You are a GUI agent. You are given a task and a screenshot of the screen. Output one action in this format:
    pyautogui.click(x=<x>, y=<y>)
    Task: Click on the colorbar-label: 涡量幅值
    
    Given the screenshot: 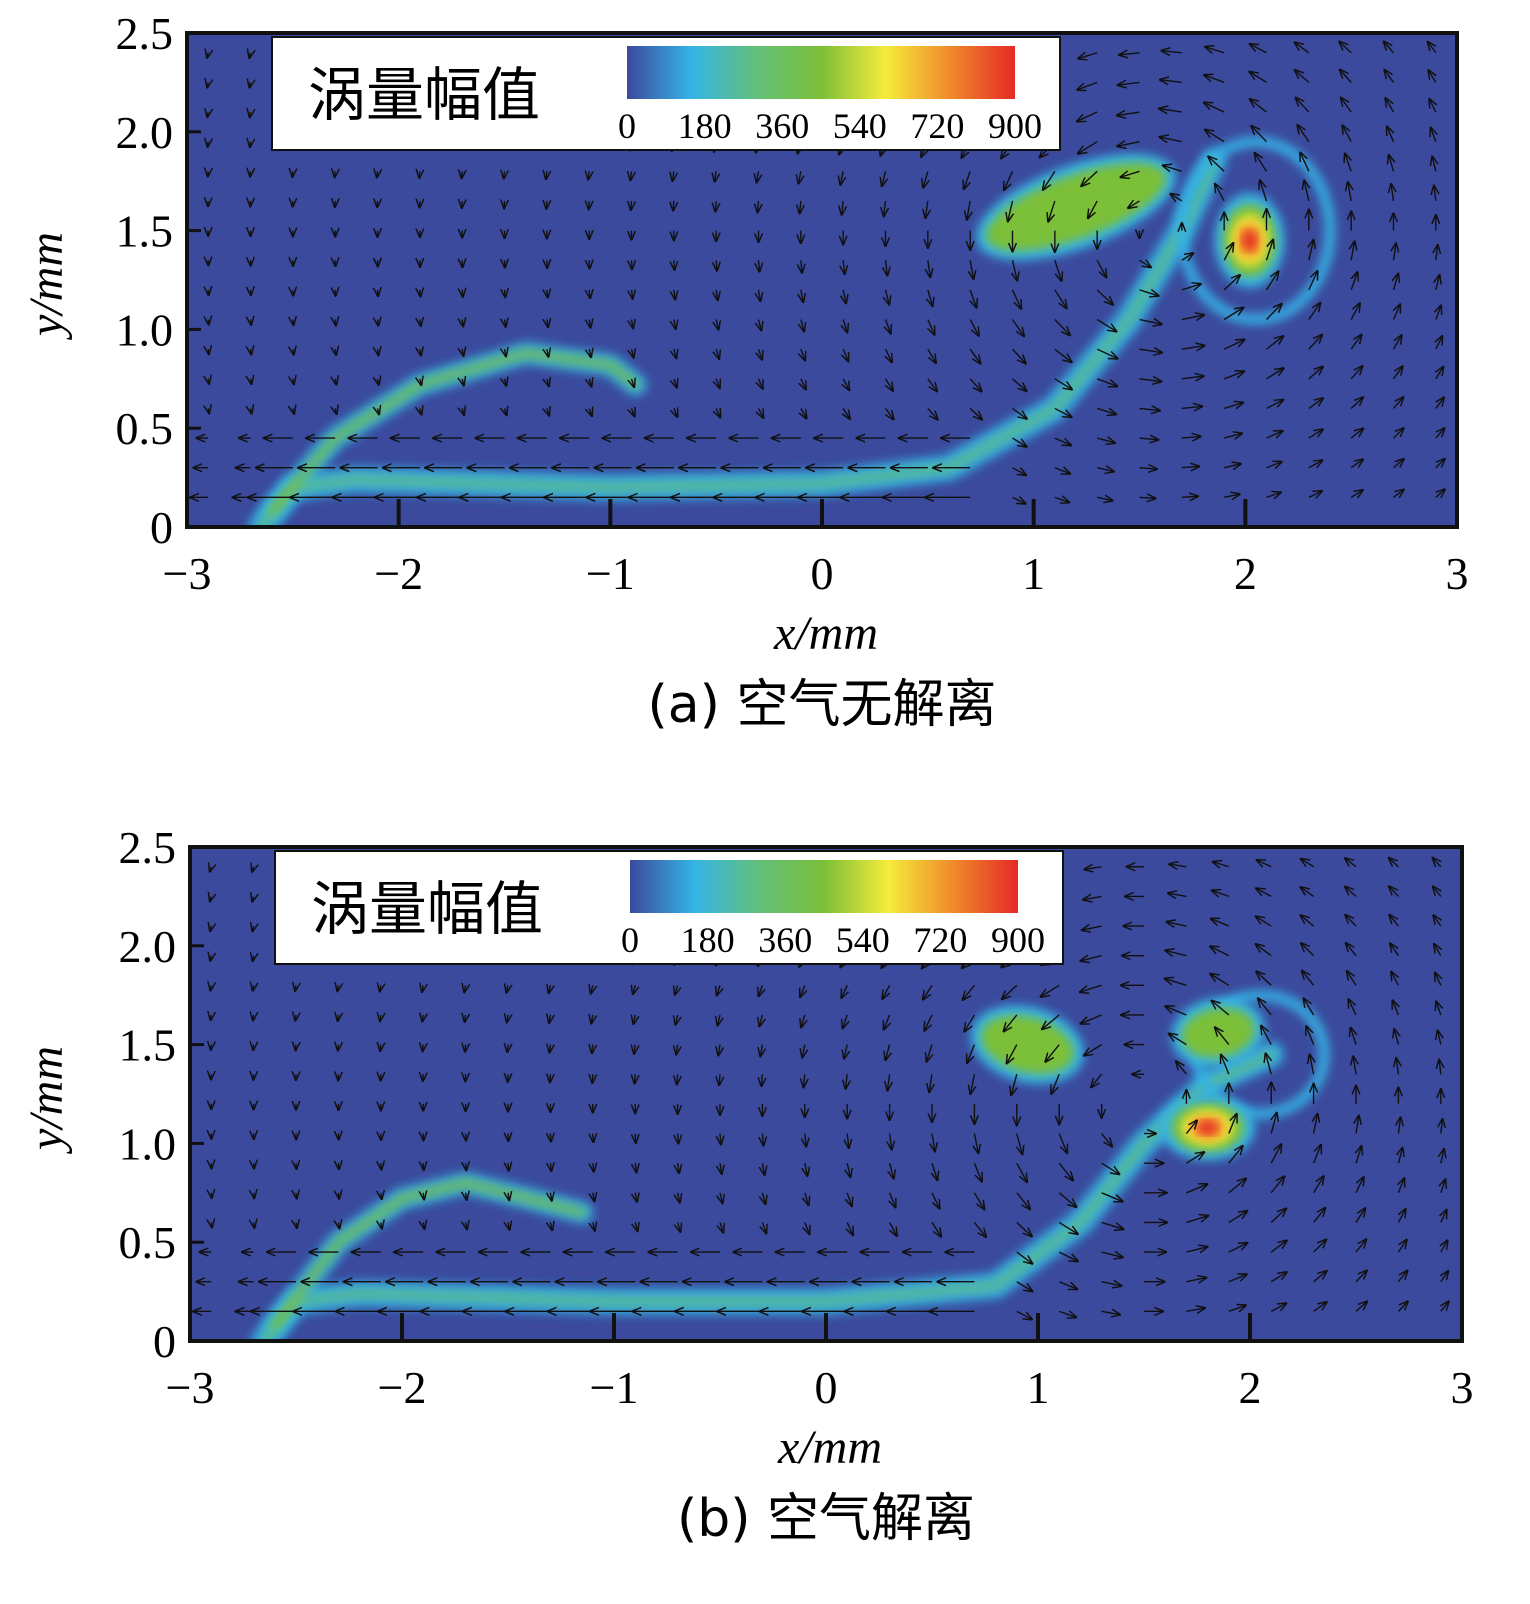 What is the action you would take?
    pyautogui.click(x=427, y=909)
    